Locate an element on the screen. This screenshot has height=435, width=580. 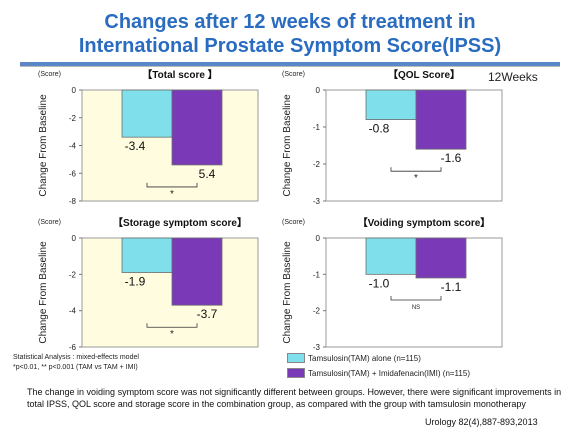
panel3-title: 【Storage symptom score】 is located at coordinates (180, 222).